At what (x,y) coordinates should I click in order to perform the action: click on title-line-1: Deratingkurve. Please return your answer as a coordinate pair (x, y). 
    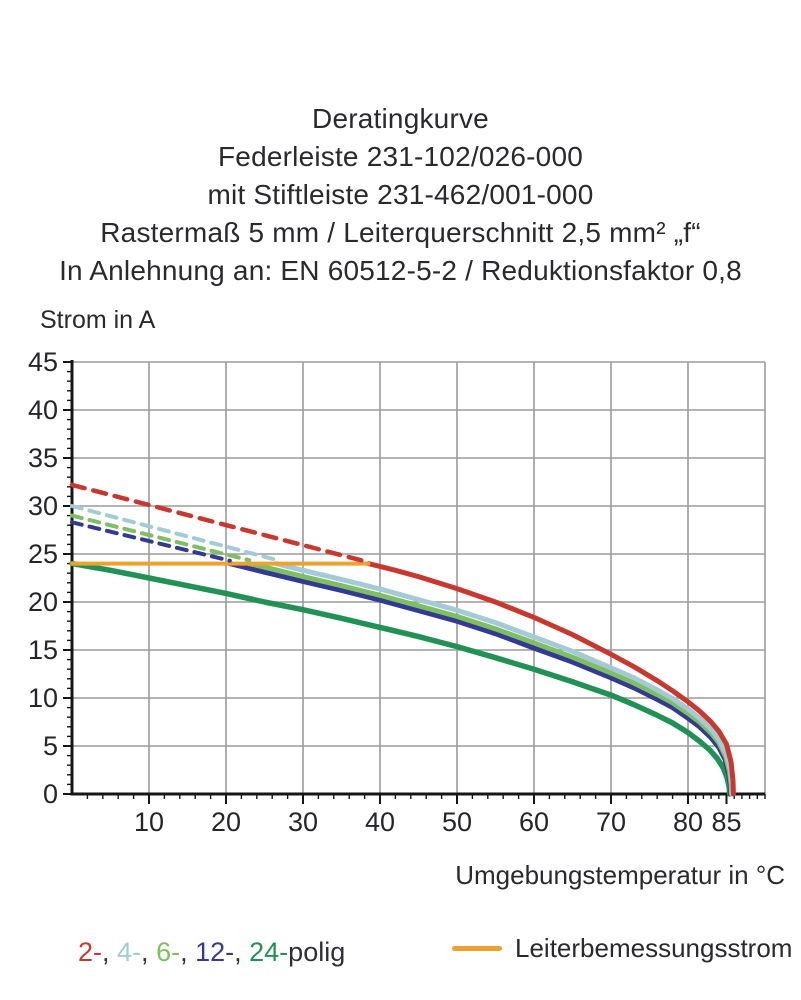
    Looking at the image, I should click on (400, 118).